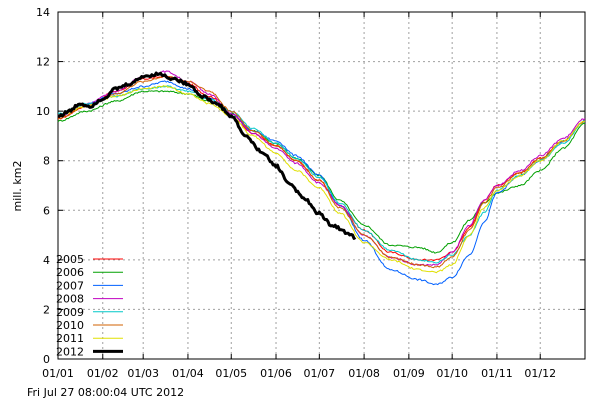 The image size is (600, 400). Describe the element at coordinates (276, 373) in the screenshot. I see `x-tick-label: 01/06` at that location.